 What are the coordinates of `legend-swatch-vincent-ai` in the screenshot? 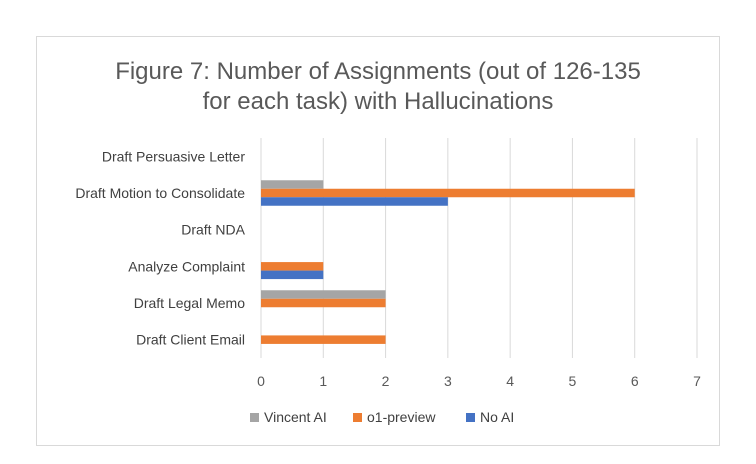 It's located at (254, 417).